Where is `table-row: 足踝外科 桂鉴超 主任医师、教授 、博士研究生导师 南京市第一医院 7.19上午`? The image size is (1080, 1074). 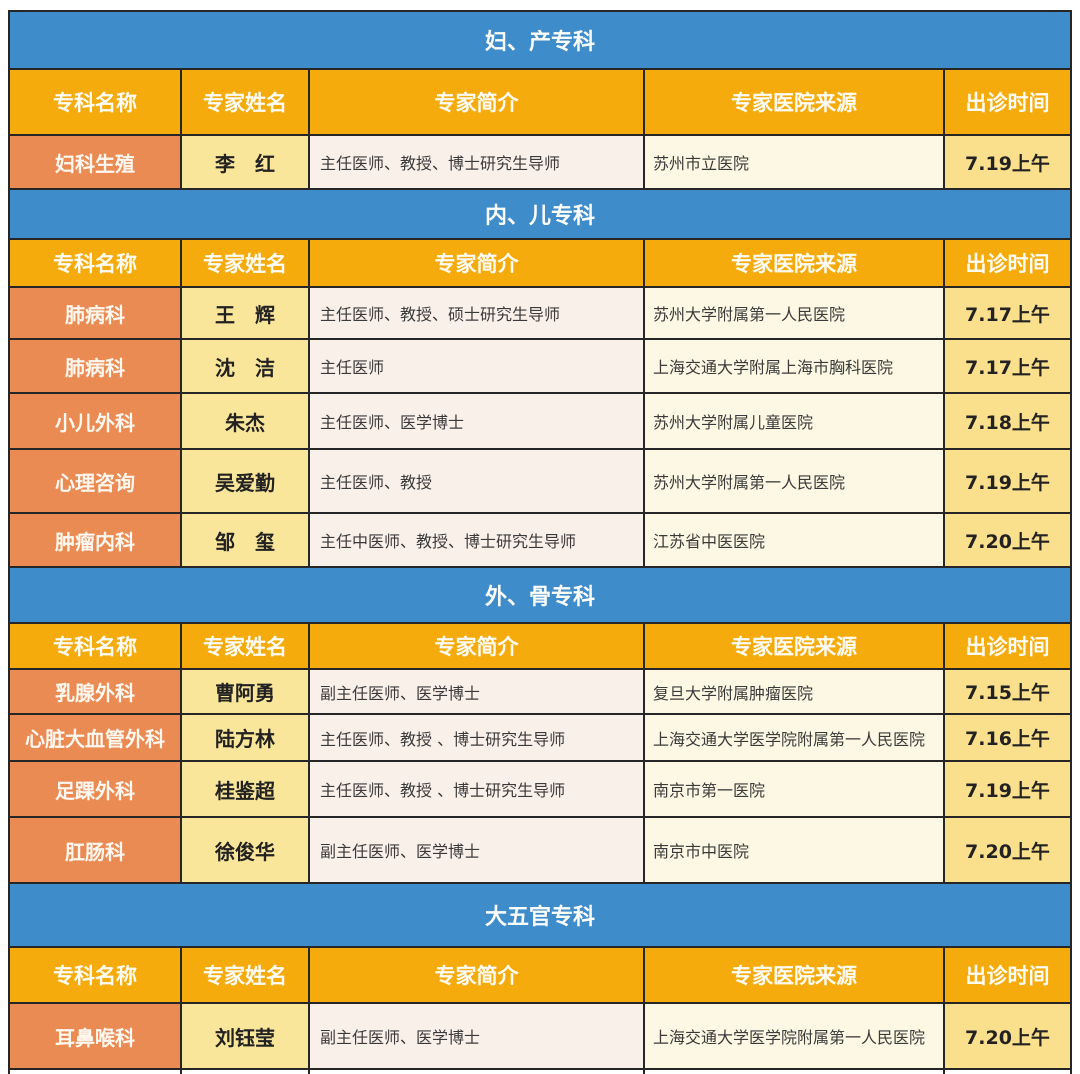 table-row: 足踝外科 桂鉴超 主任医师、教授 、博士研究生导师 南京市第一医院 7.19上午 is located at coordinates (540, 790).